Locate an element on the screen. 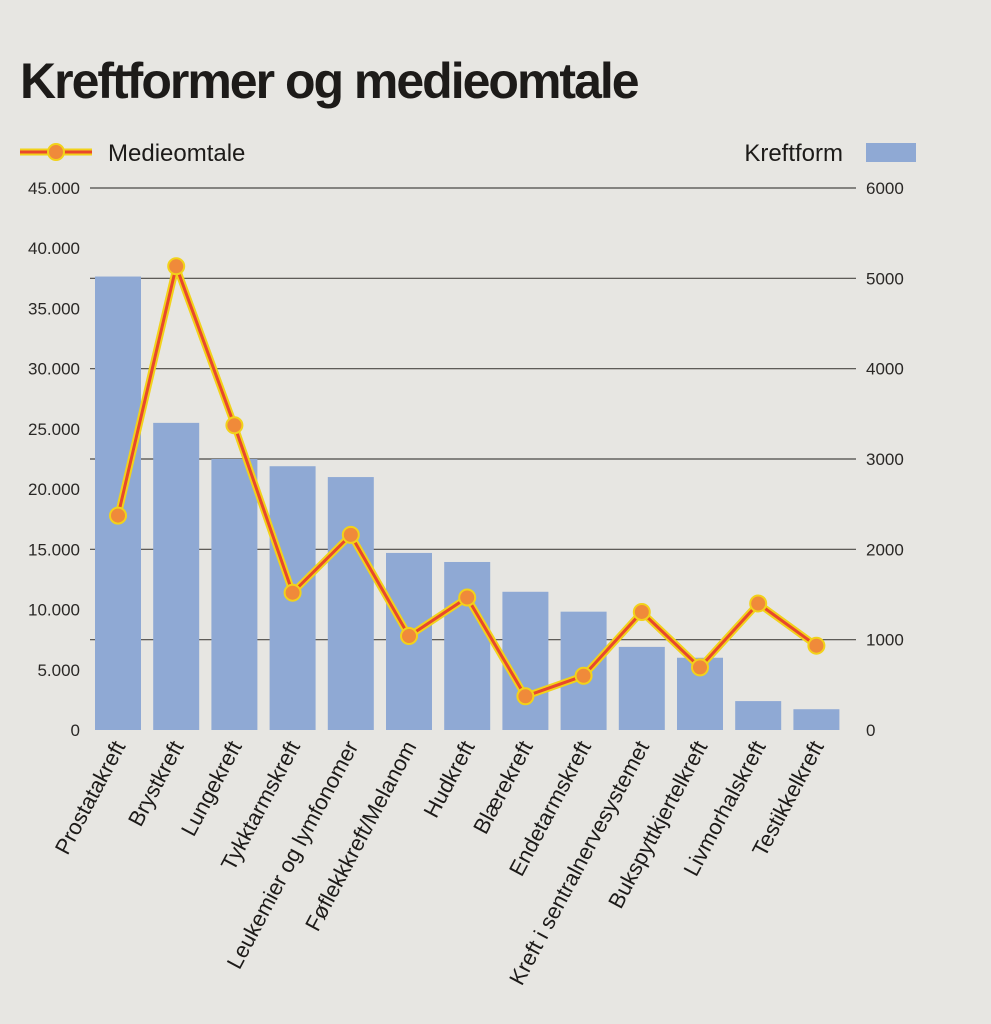 The image size is (991, 1024). left-tick-label: 5.000 is located at coordinates (58, 670).